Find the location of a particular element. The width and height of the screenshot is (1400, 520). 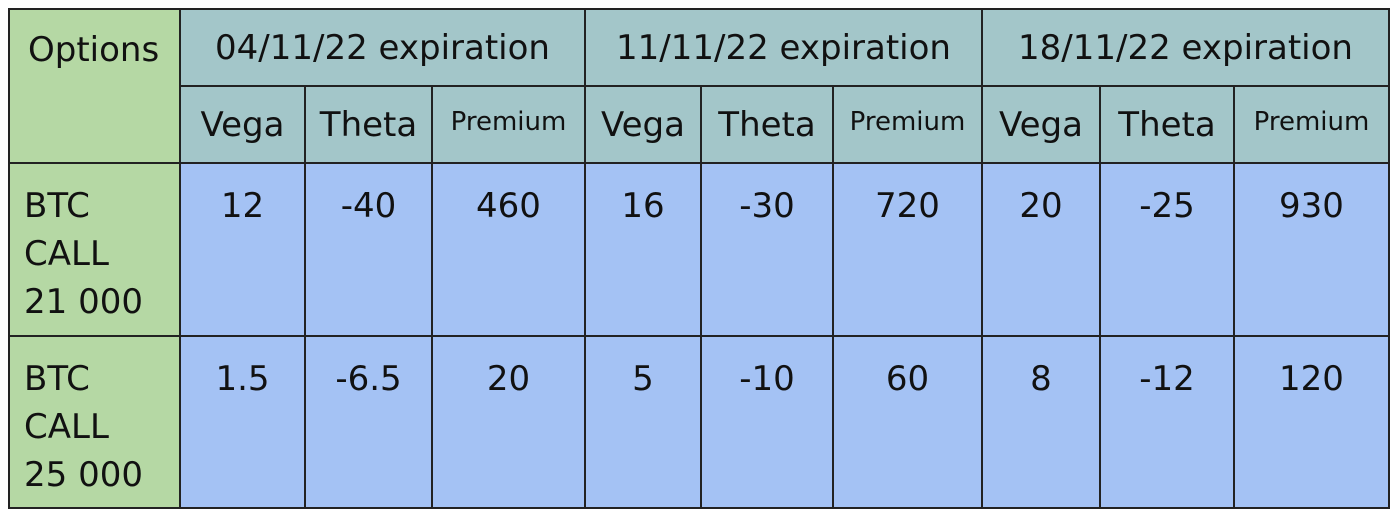

row-label-text: BTC CALL 21 000 is located at coordinates (83, 254).